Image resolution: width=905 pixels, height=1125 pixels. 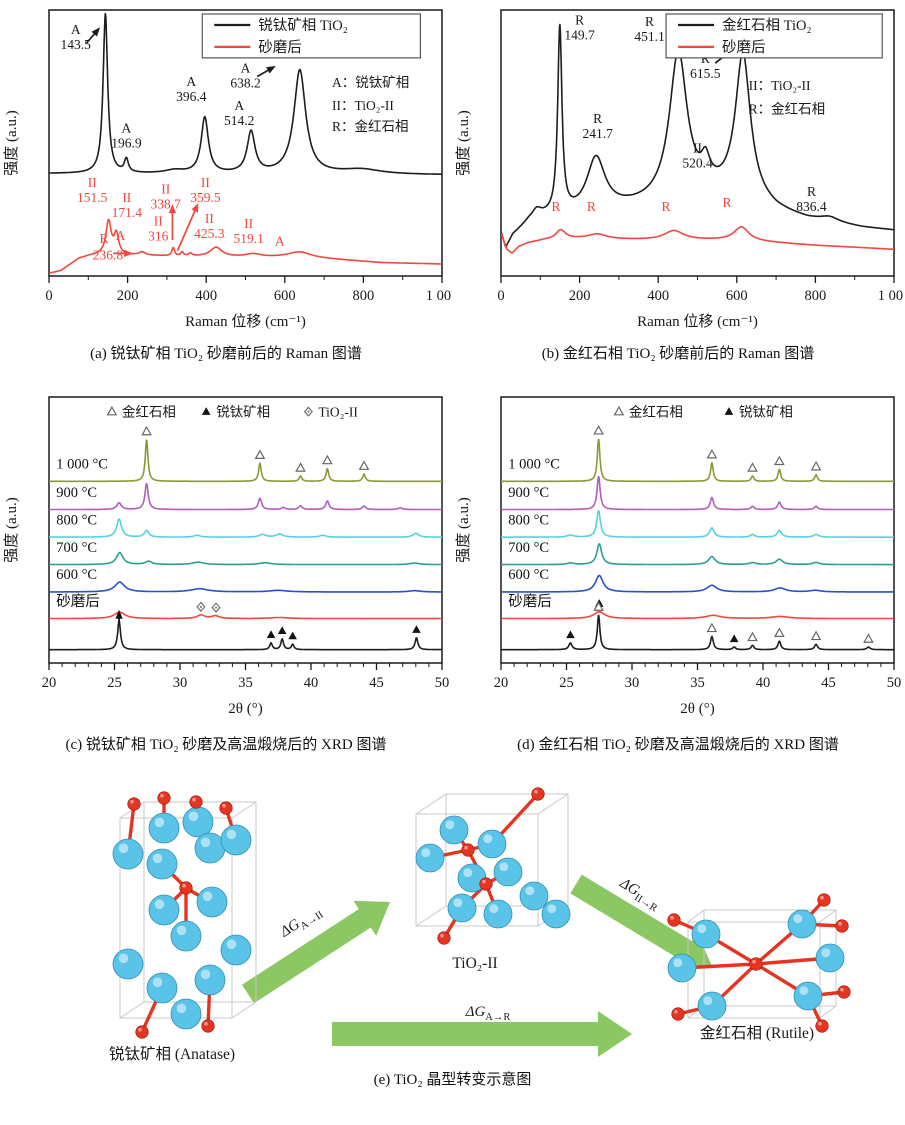 What do you see at coordinates (641, 921) in the screenshot?
I see `arrow-tio2ii-to-rutile` at bounding box center [641, 921].